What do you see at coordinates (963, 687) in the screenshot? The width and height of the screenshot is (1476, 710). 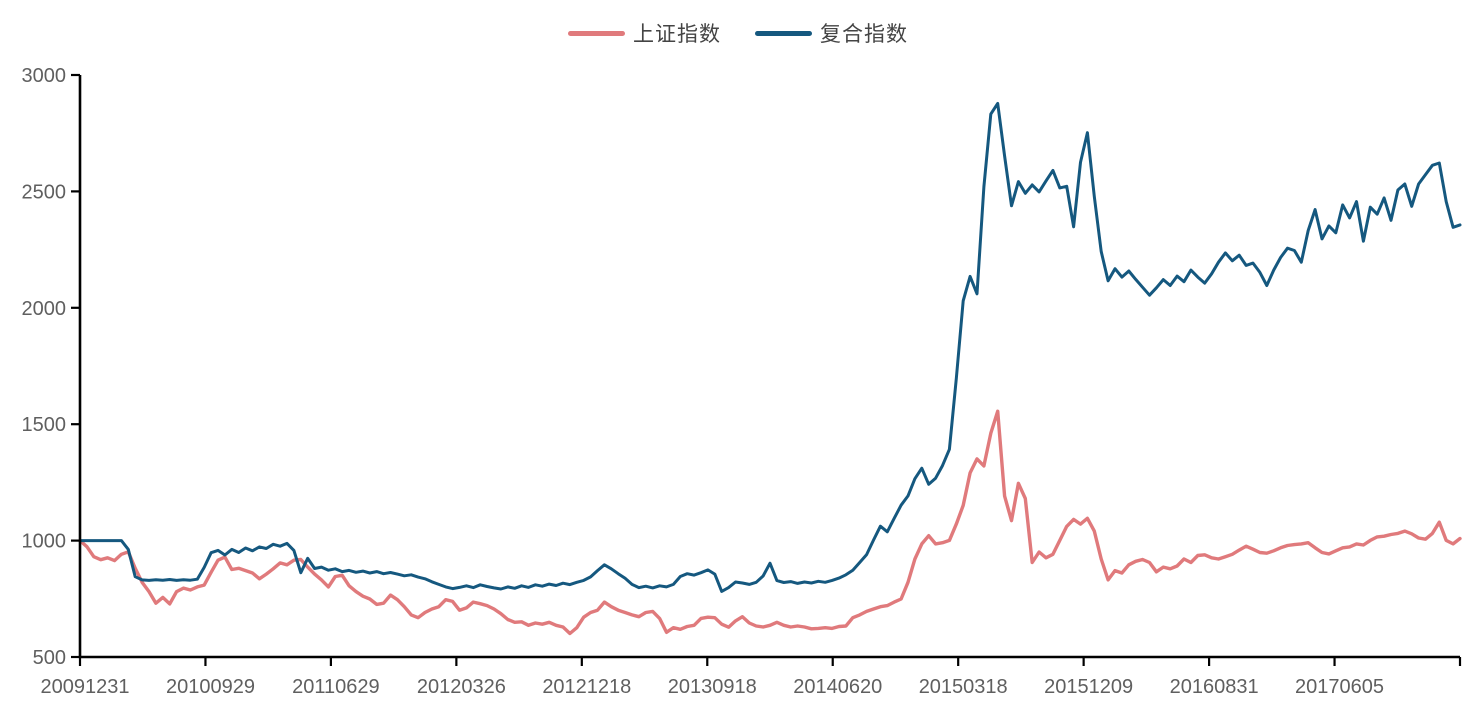 I see `x-tick-label: 20150318` at bounding box center [963, 687].